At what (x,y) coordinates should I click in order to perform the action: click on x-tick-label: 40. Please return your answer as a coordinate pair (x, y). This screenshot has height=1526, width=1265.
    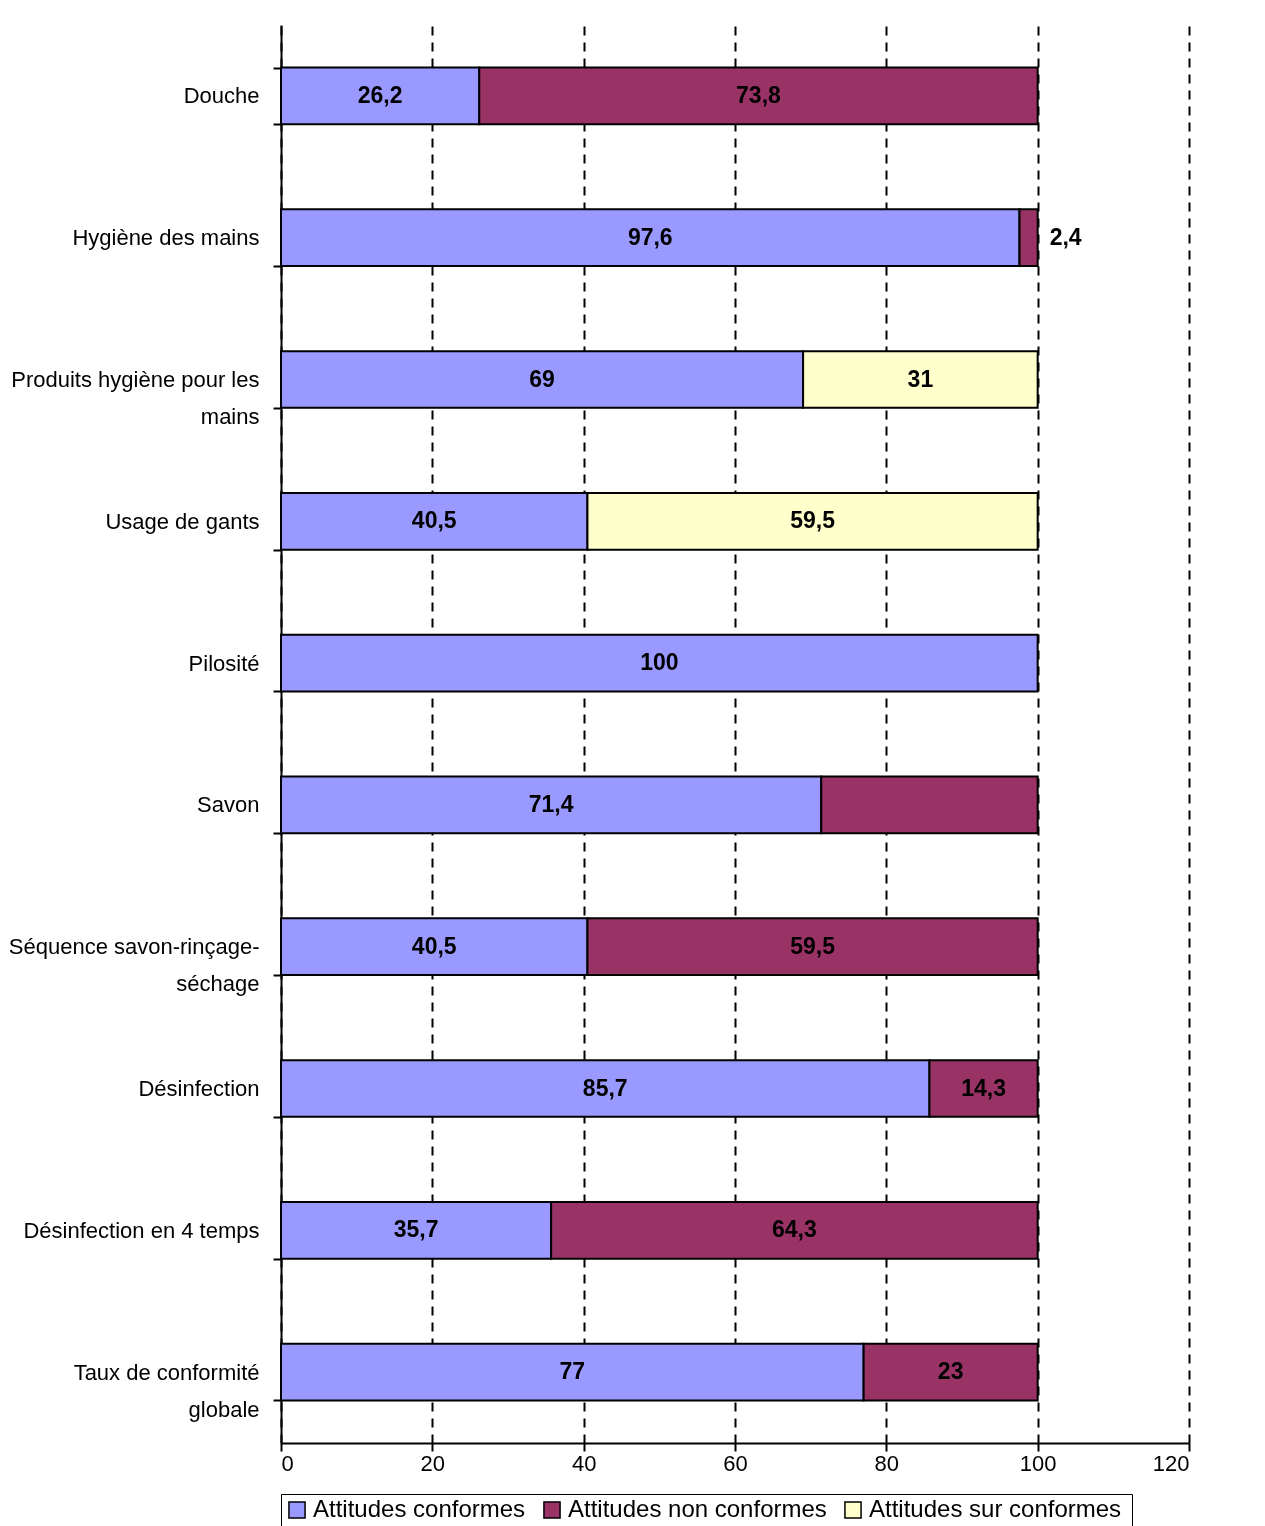
    Looking at the image, I should click on (584, 1463).